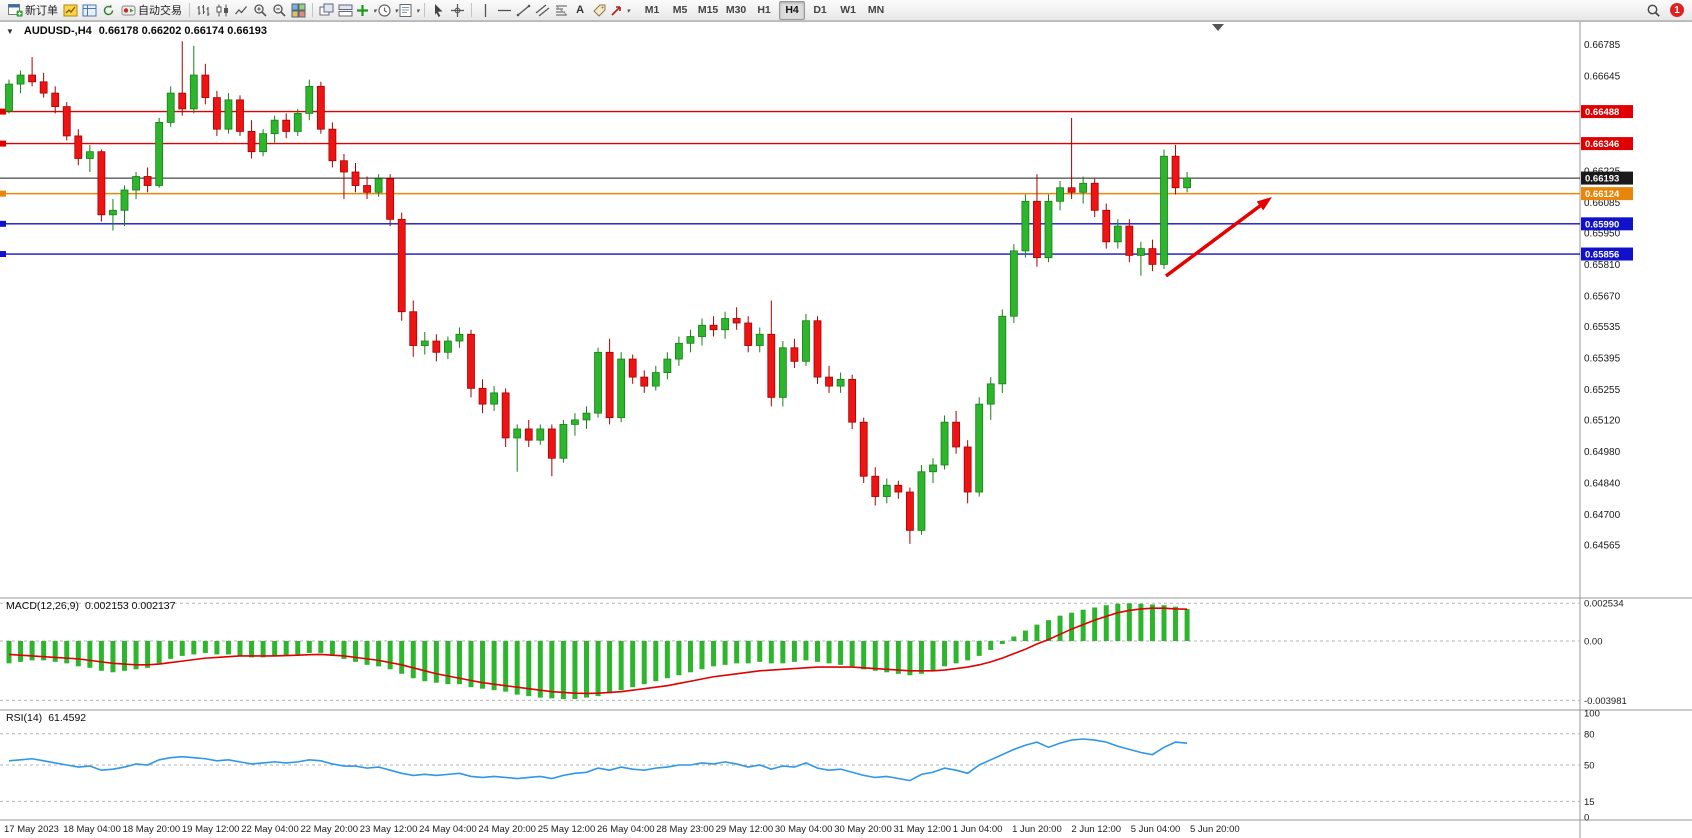 The image size is (1692, 838). I want to click on line-chart-mode-button, so click(241, 10).